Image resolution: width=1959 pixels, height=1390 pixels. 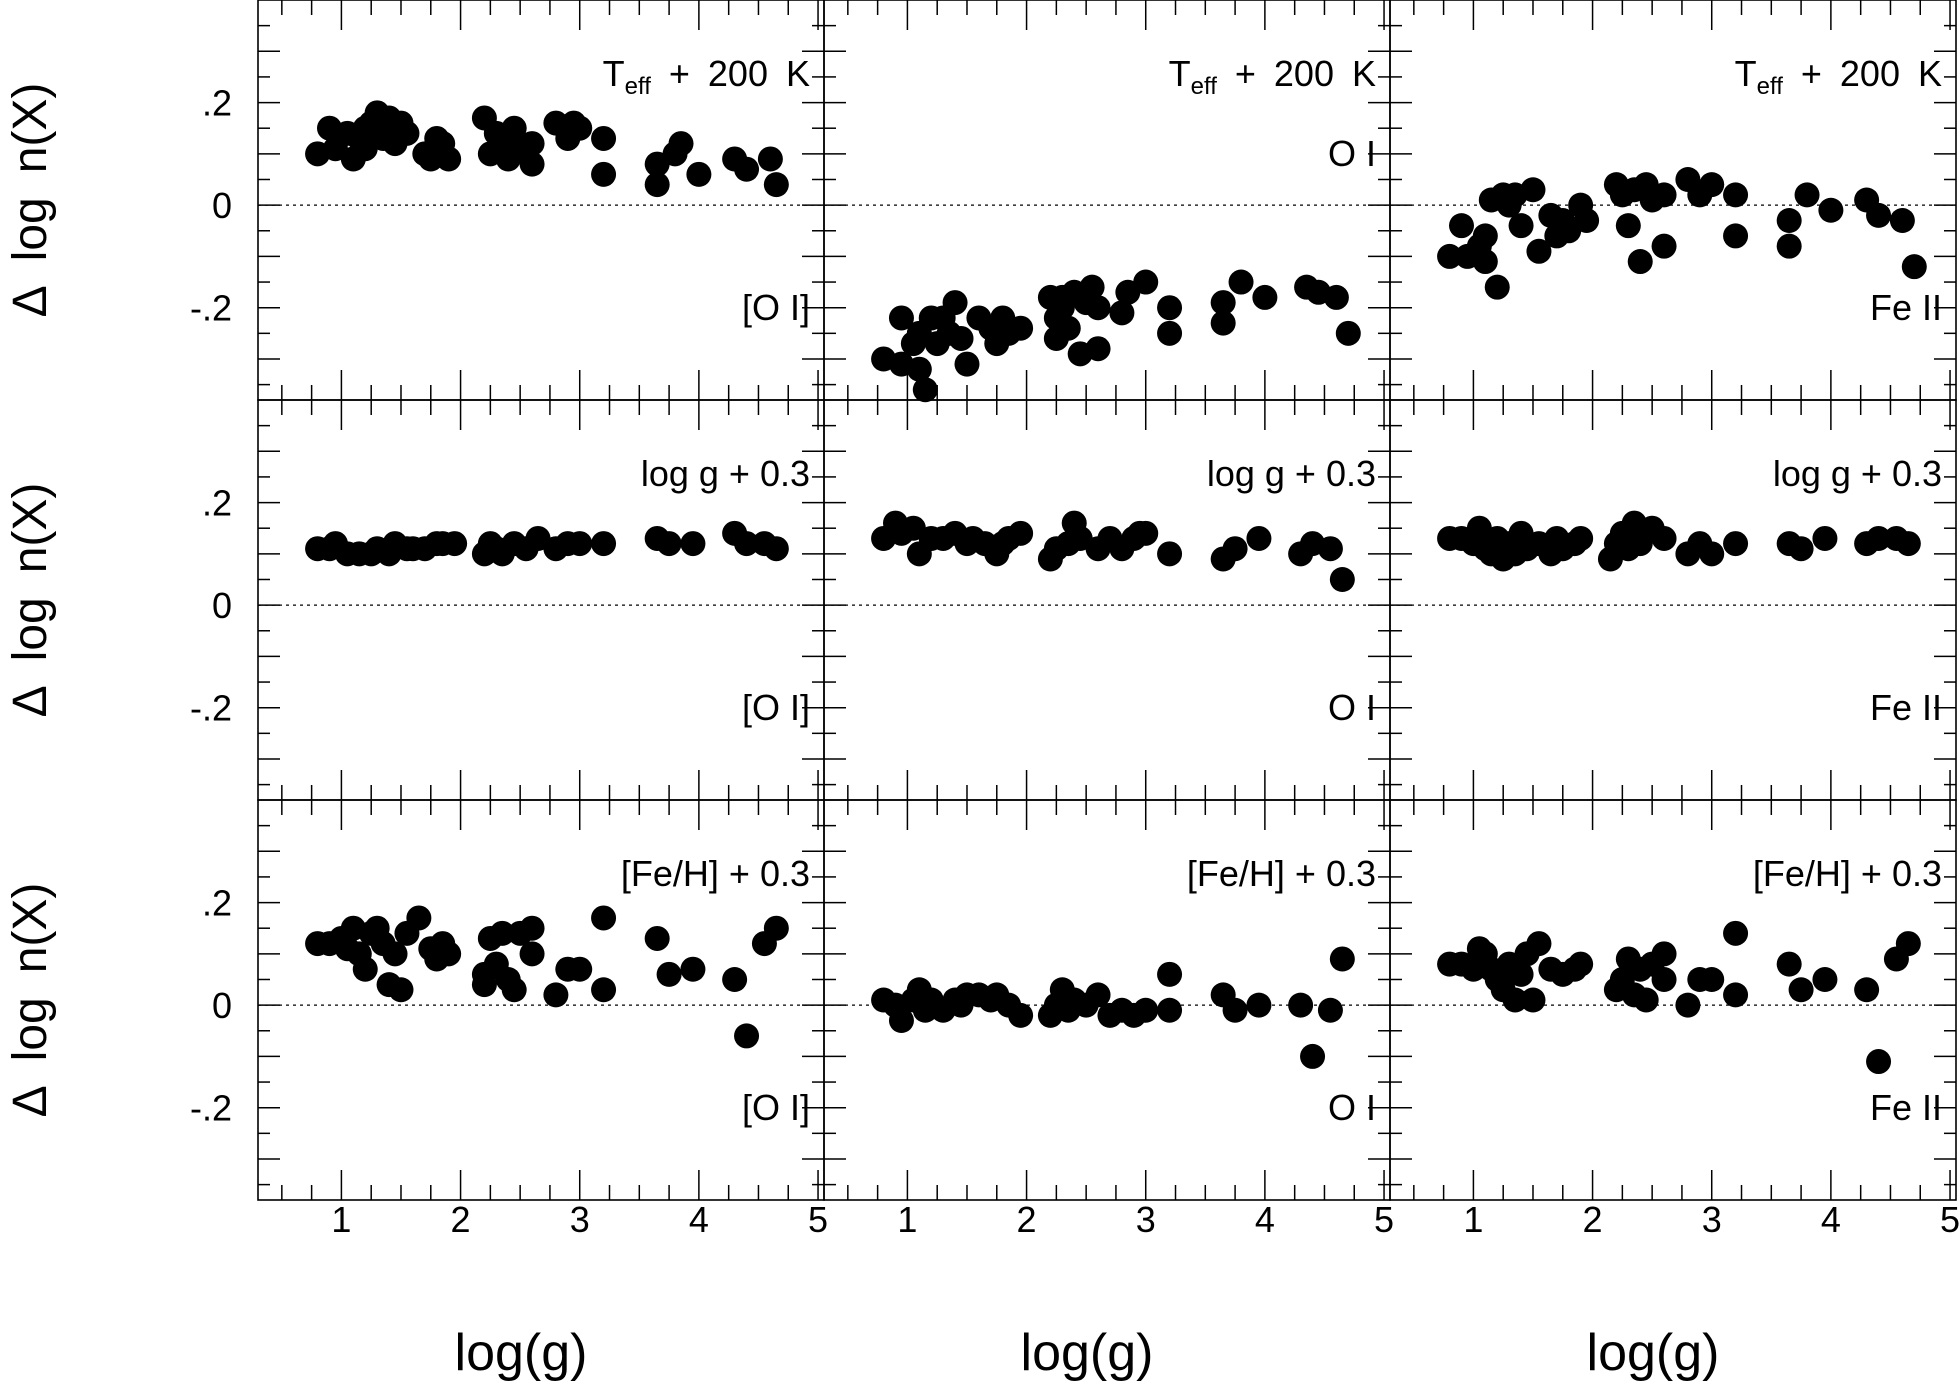 I want to click on panel-r2-c2: [Fe/H] + 0.3 Fe II, so click(x=1673, y=1000).